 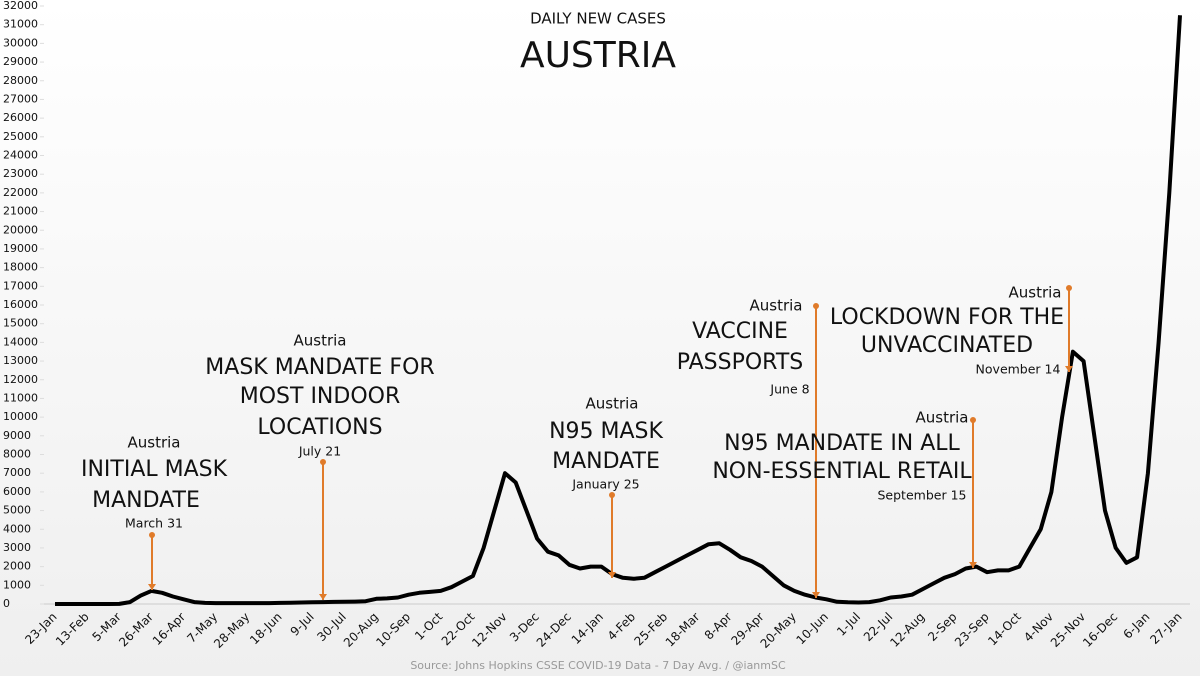 I want to click on y-tick-label: 12000, so click(x=20, y=379).